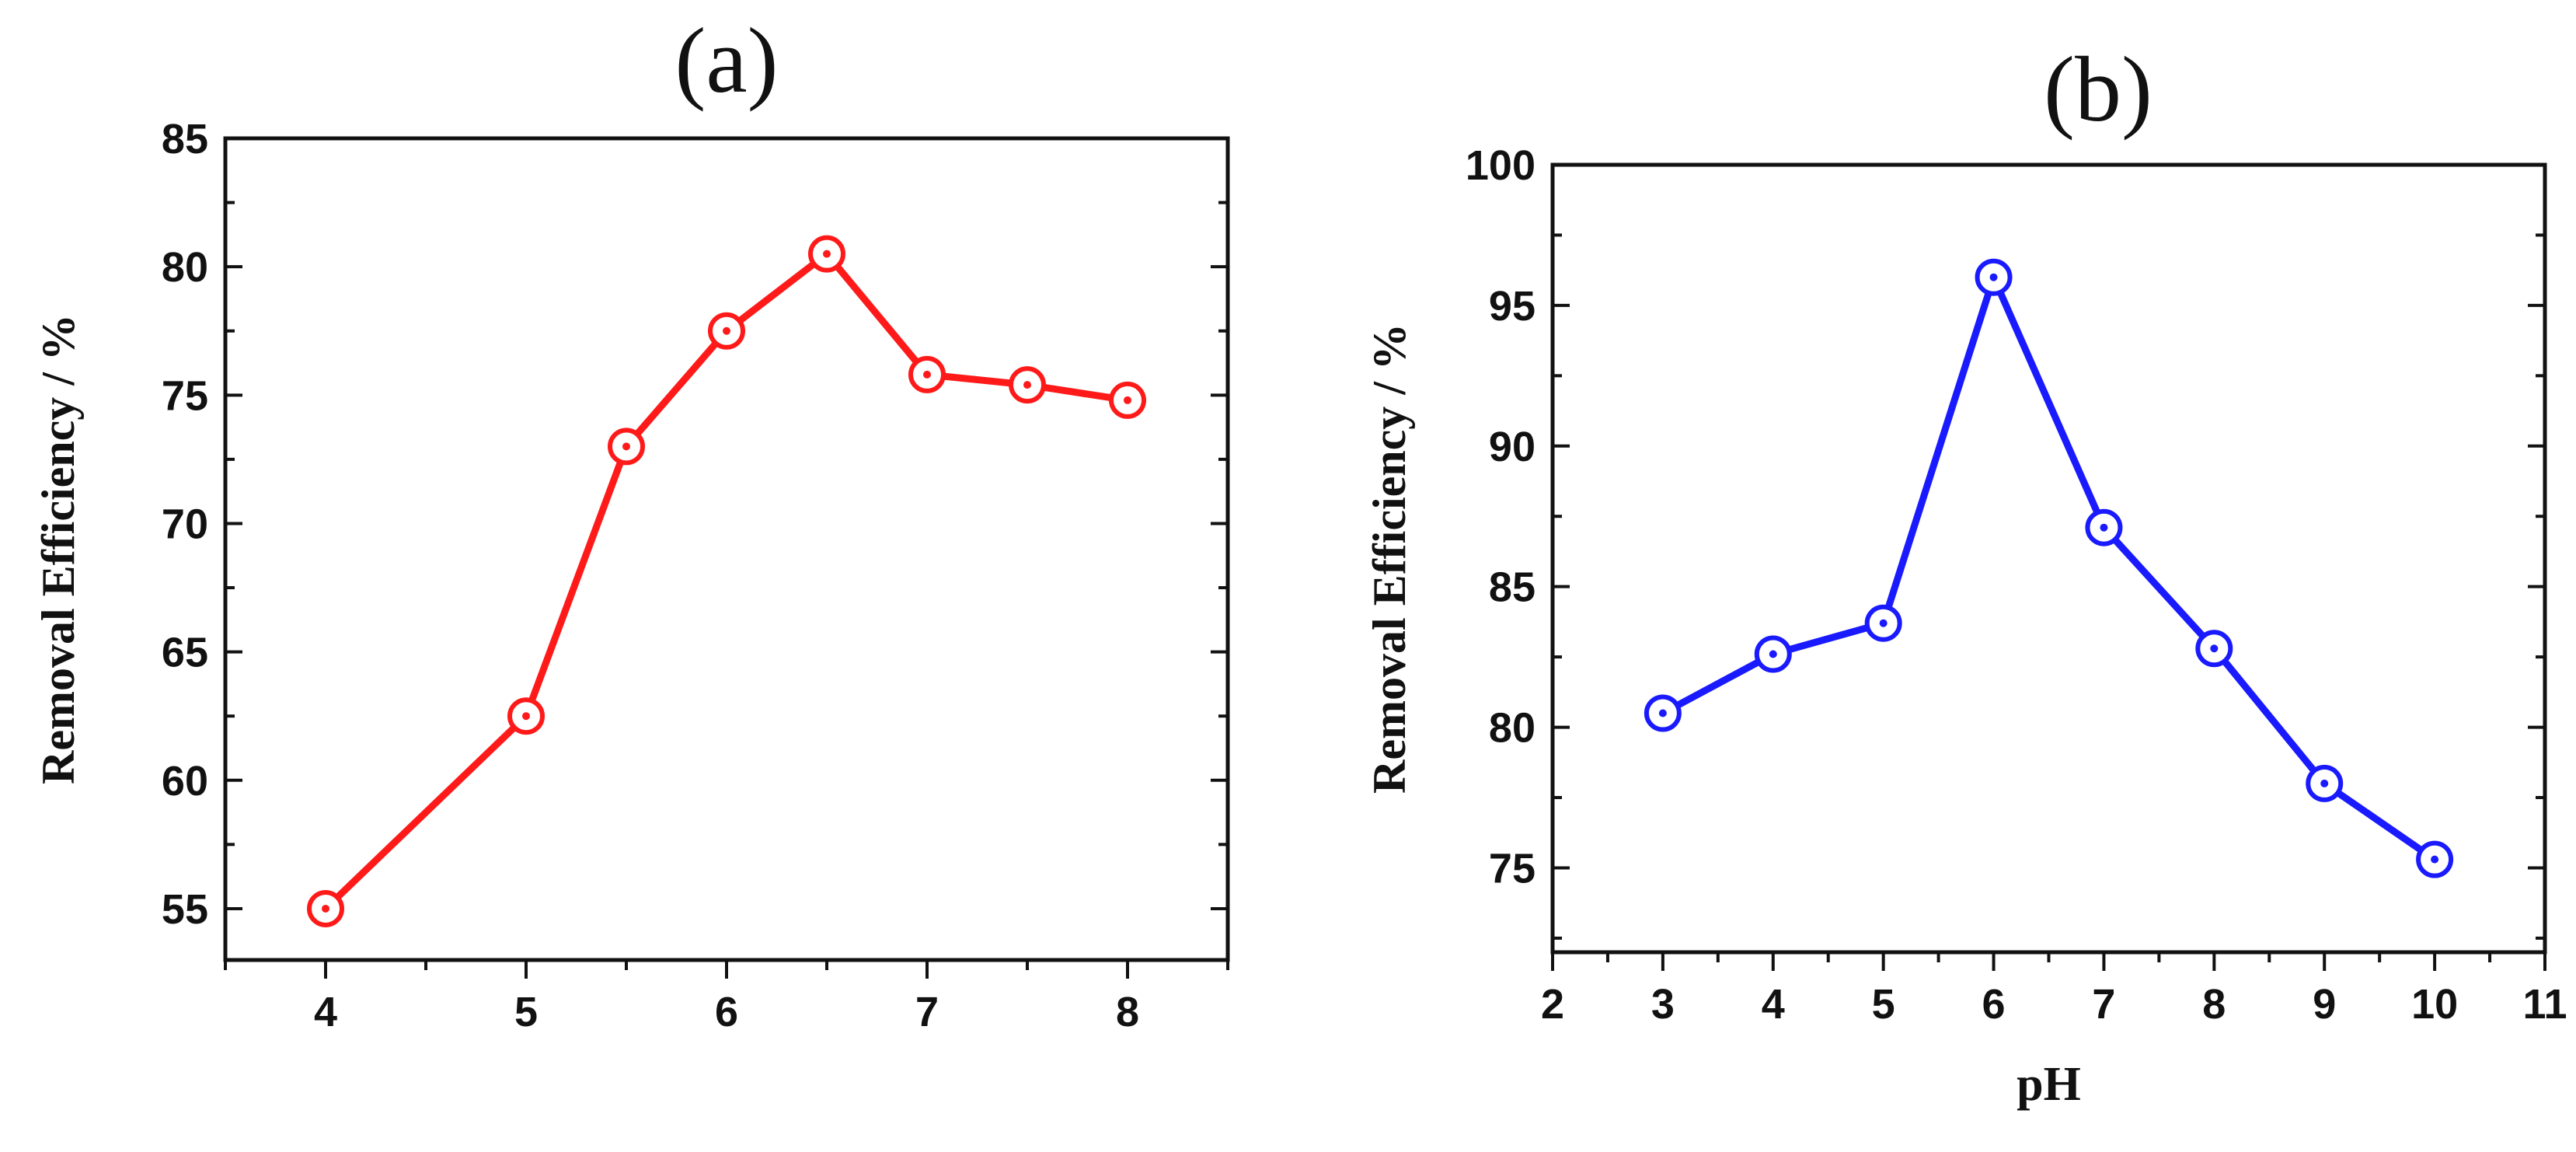 This screenshot has width=2576, height=1152. I want to click on y-tick-label: 90, so click(1512, 447).